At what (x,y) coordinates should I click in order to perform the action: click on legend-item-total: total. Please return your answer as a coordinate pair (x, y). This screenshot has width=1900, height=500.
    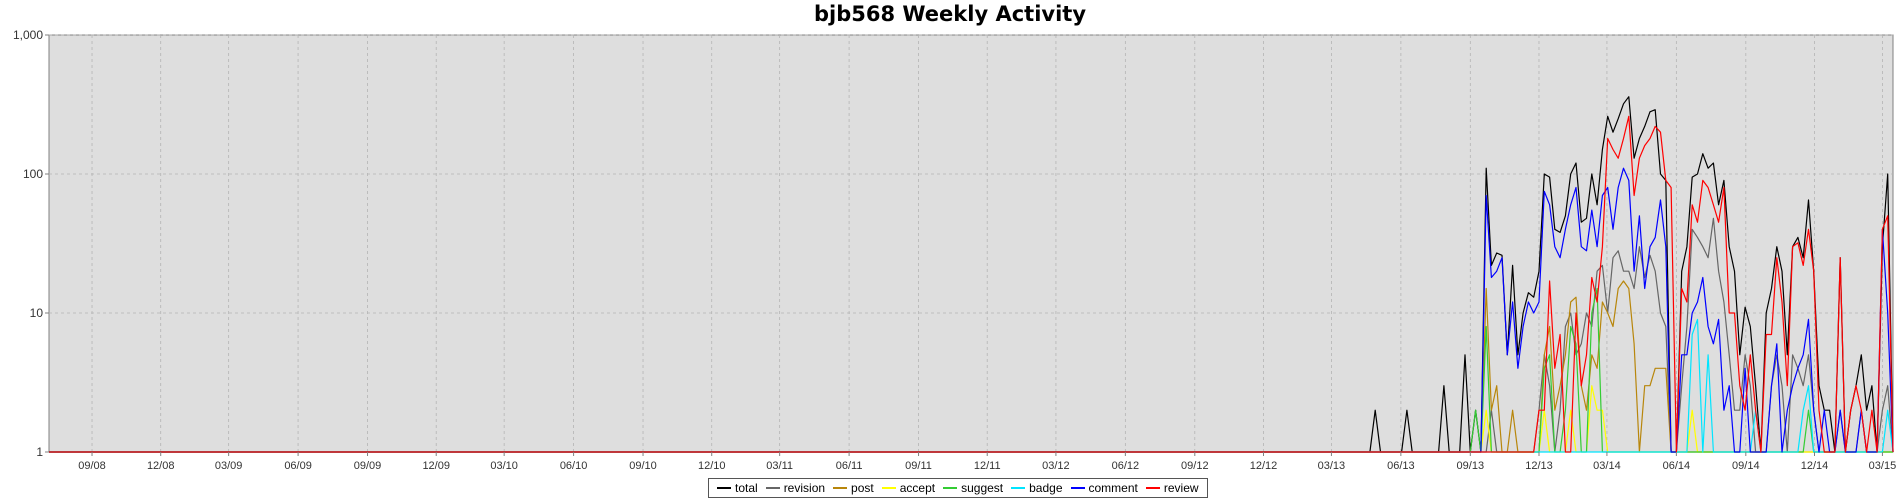
    Looking at the image, I should click on (737, 488).